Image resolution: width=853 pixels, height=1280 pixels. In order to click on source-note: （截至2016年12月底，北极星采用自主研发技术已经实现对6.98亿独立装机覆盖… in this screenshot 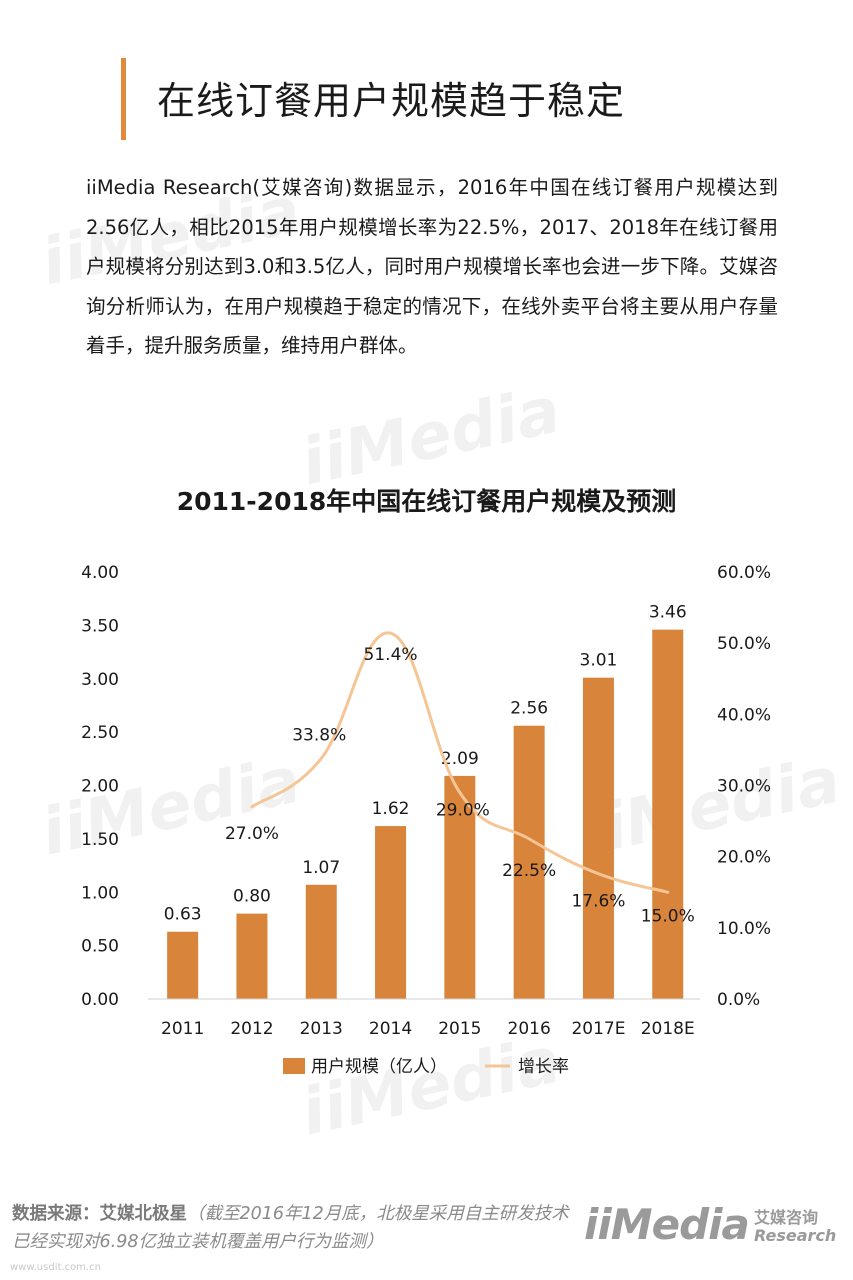, I will do `click(290, 1228)`.